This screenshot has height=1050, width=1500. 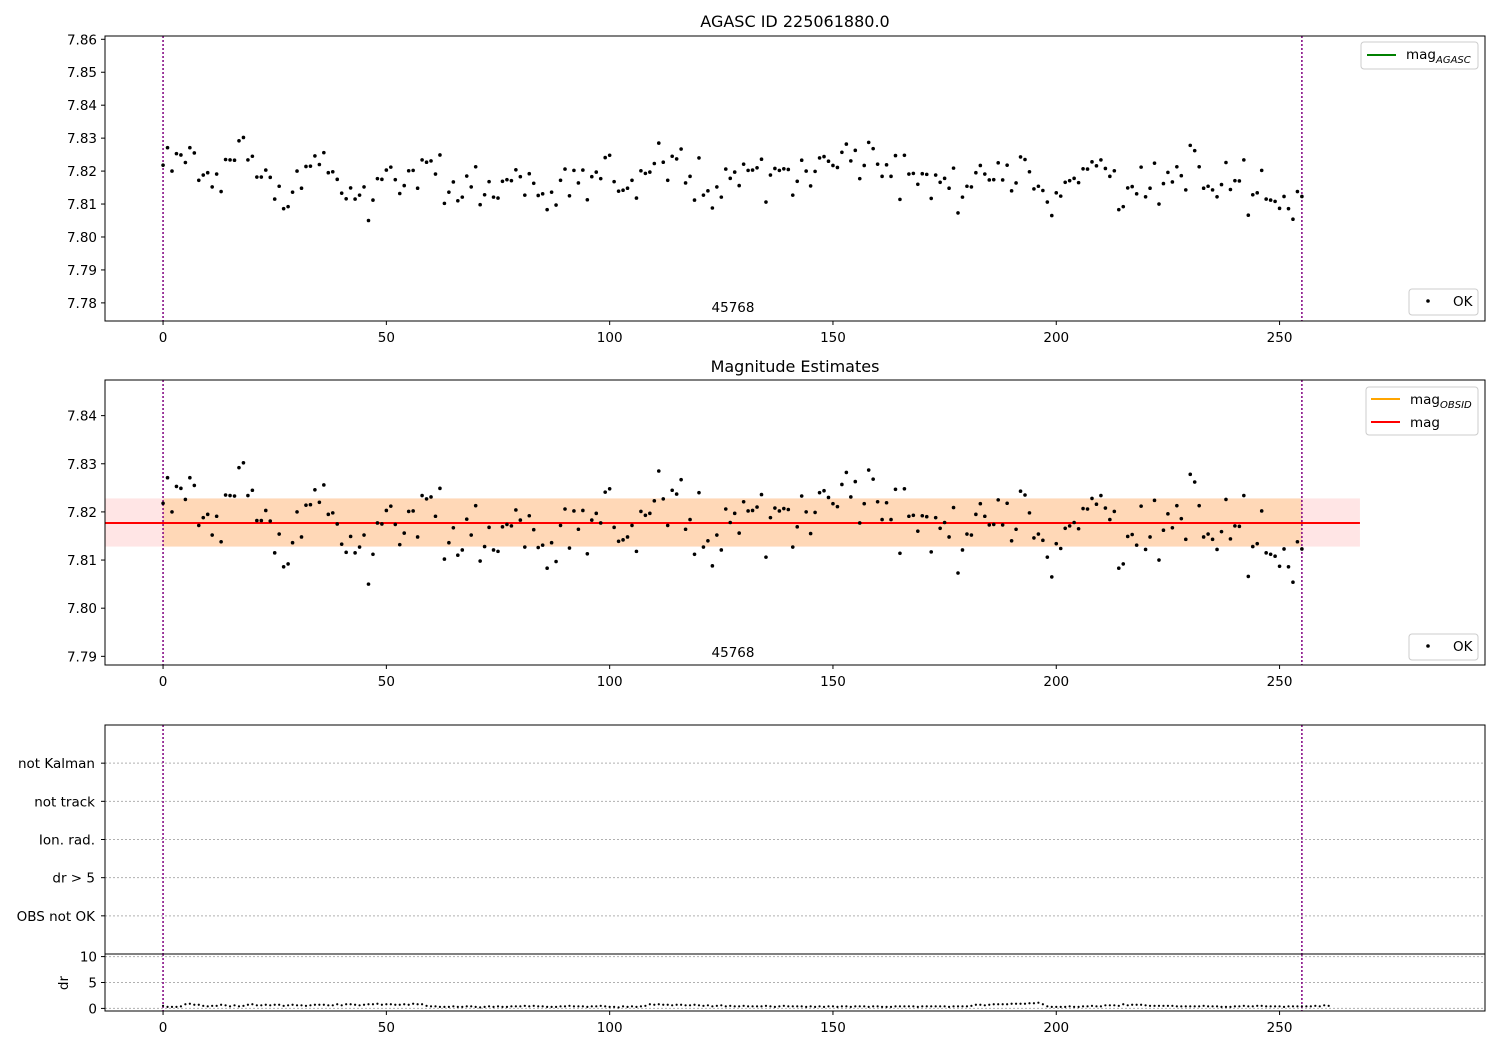 I want to click on x-tick-label: 100, so click(x=610, y=682).